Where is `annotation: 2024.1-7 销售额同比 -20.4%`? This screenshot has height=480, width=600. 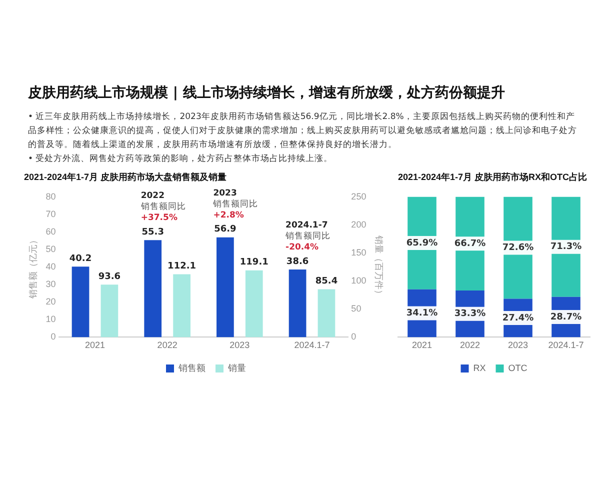
annotation: 2024.1-7 销售额同比 -20.4% is located at coordinates (307, 236).